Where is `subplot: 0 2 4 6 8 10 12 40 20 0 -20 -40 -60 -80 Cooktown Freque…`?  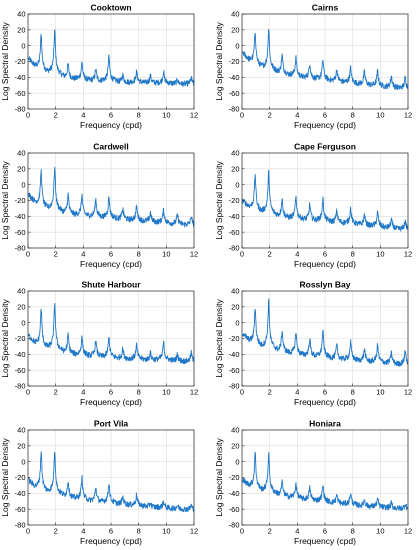 subplot: 0 2 4 6 8 10 12 40 20 0 -20 -40 -60 -80 Cooktown Freque… is located at coordinates (99, 67).